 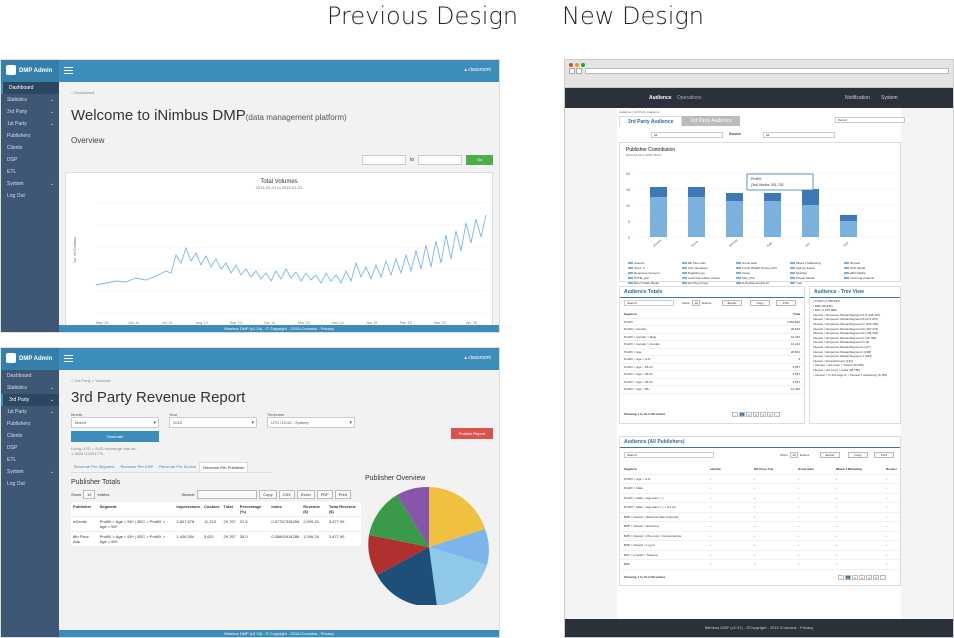 What do you see at coordinates (211, 509) in the screenshot?
I see `column-header: Cookies` at bounding box center [211, 509].